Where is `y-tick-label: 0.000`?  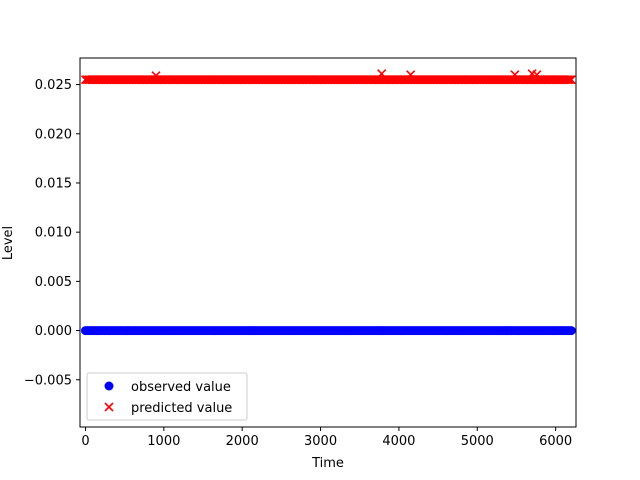 y-tick-label: 0.000 is located at coordinates (53, 331).